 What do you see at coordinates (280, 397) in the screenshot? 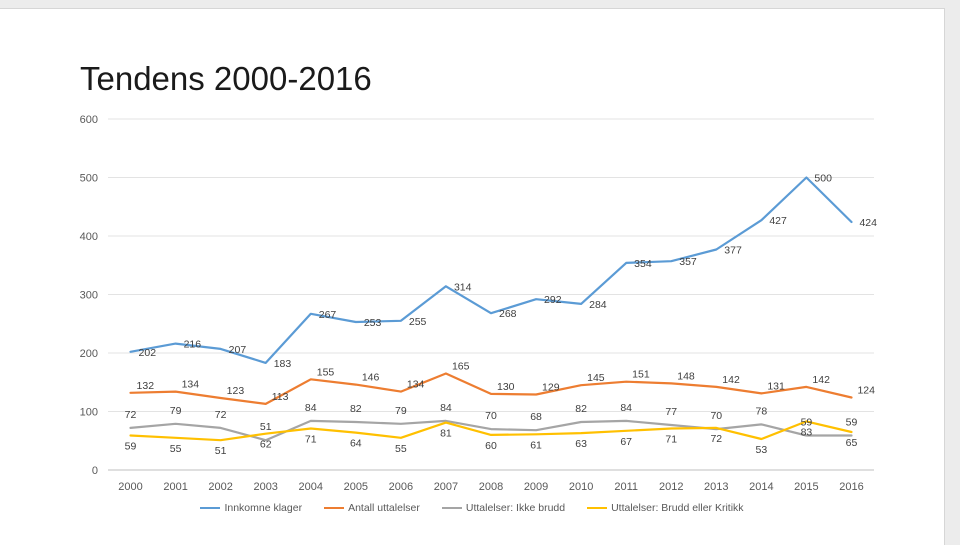
I see `data-label: 113` at bounding box center [280, 397].